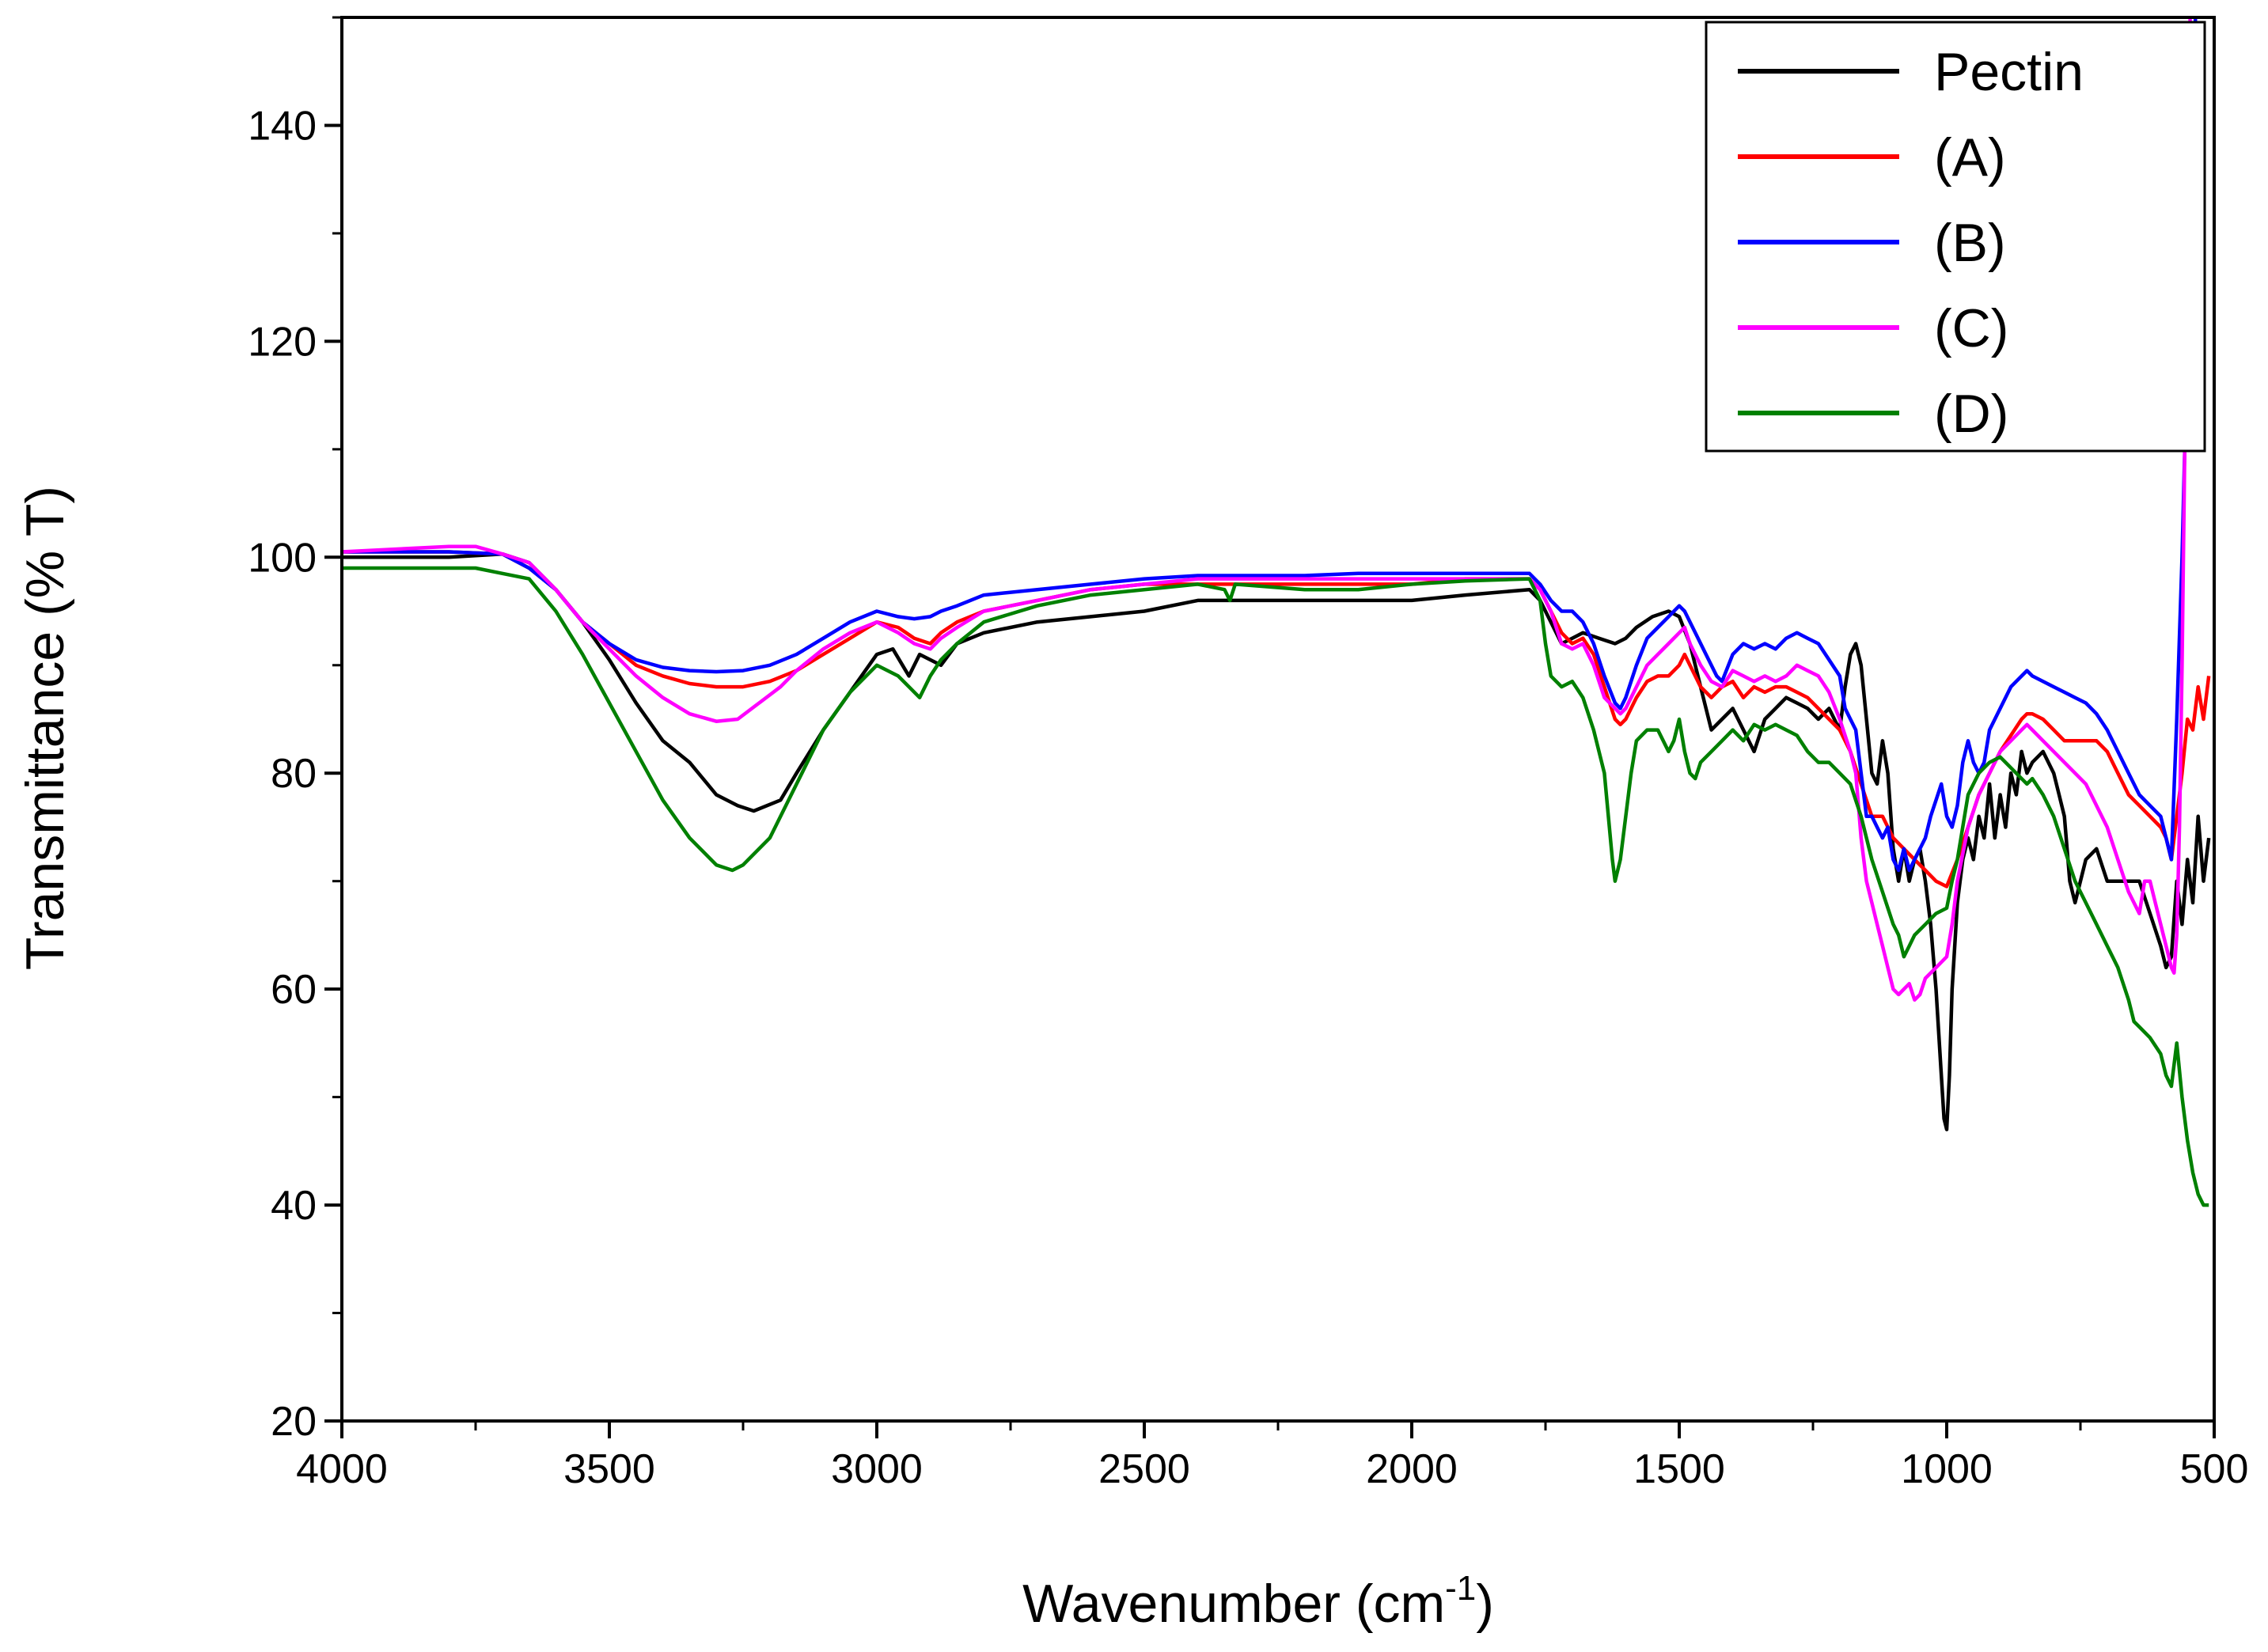 The height and width of the screenshot is (1652, 2268). Describe the element at coordinates (294, 774) in the screenshot. I see `y-tick-label: 80` at that location.